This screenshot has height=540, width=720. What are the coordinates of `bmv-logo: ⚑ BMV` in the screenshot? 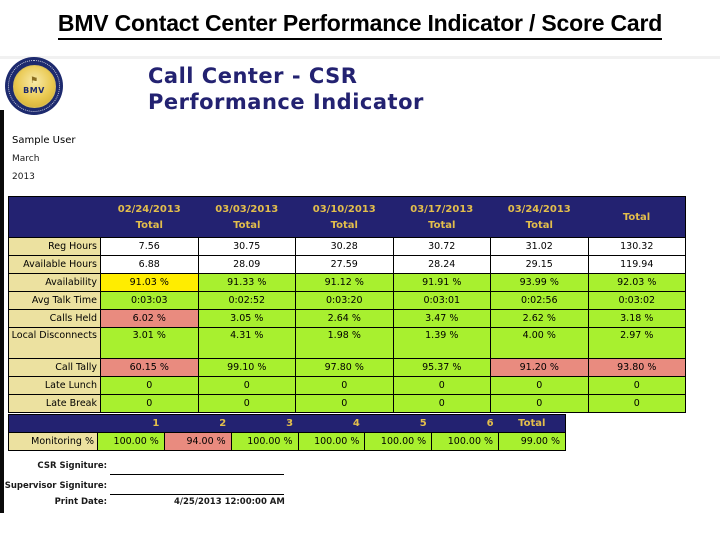 It's located at (34, 86).